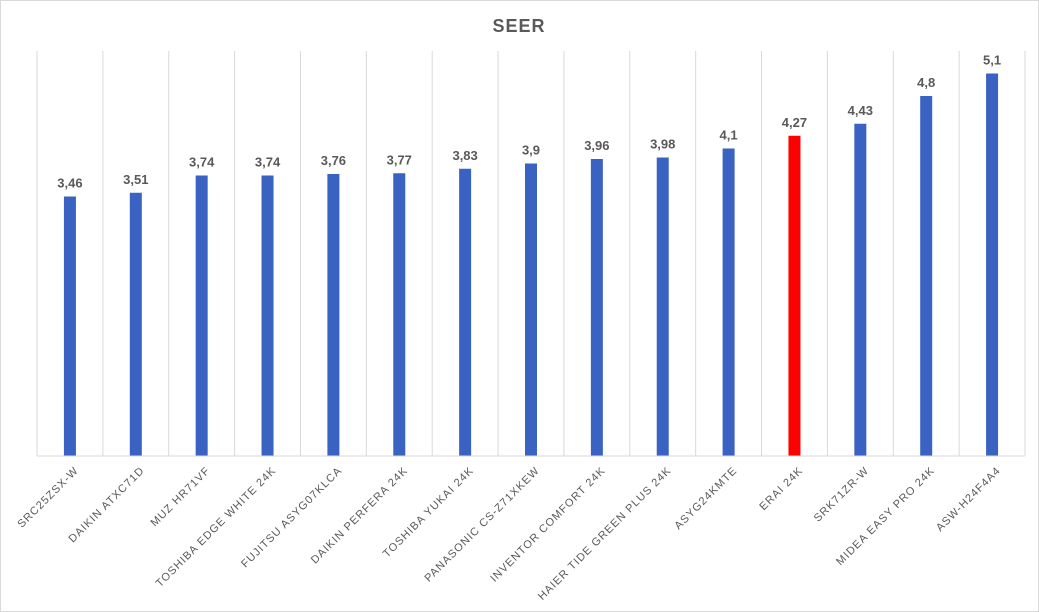 This screenshot has width=1039, height=612. What do you see at coordinates (216, 527) in the screenshot?
I see `x-tick-label: TOSHIBA EDGE WHITE 24K` at bounding box center [216, 527].